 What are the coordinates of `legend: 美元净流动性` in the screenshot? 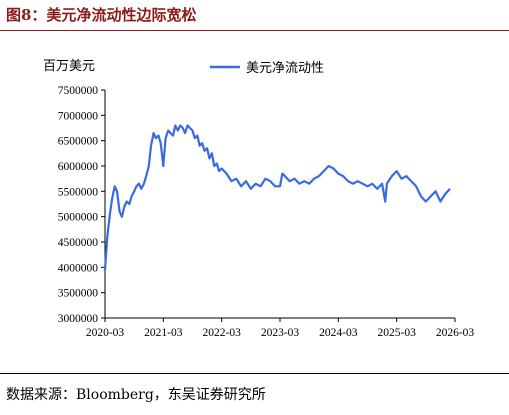 It's located at (267, 68).